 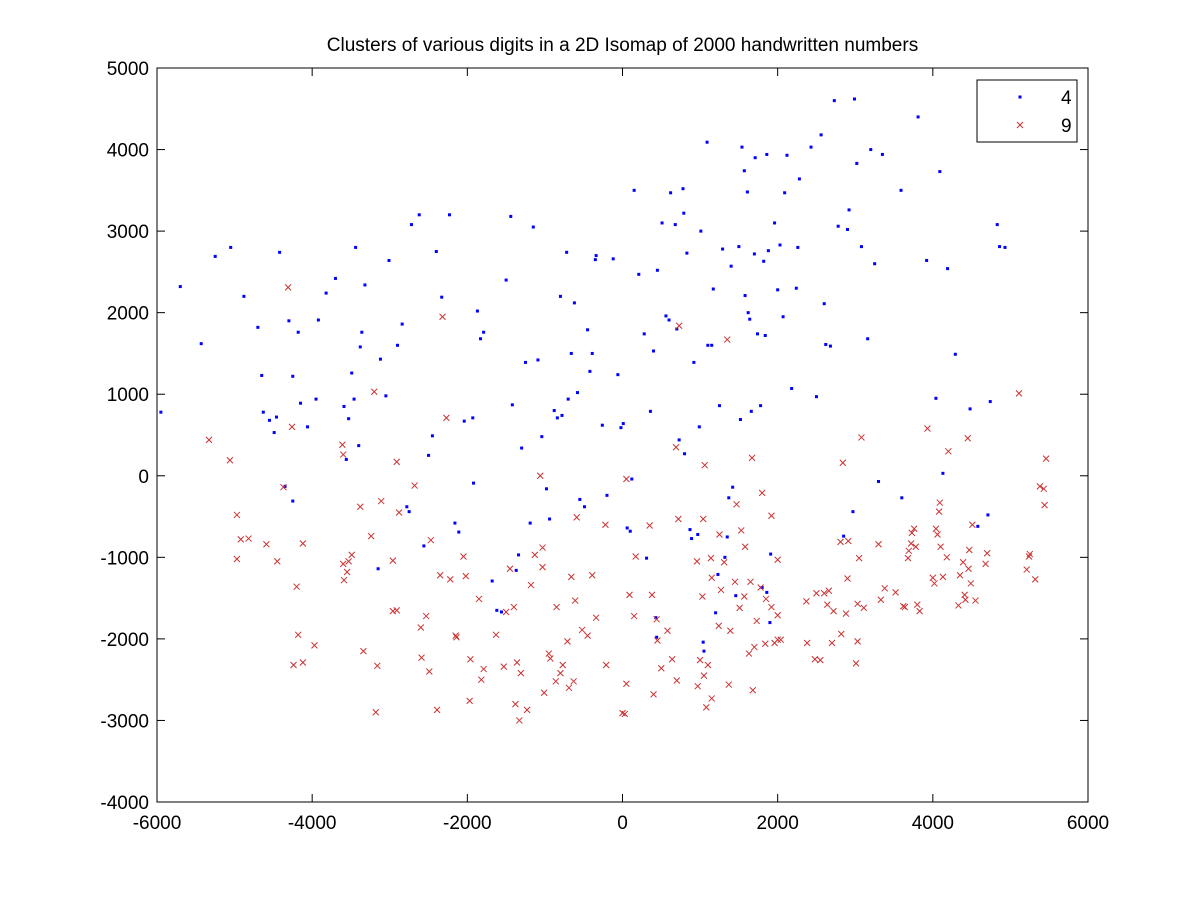 What do you see at coordinates (128, 232) in the screenshot?
I see `y-tick-label: 3000` at bounding box center [128, 232].